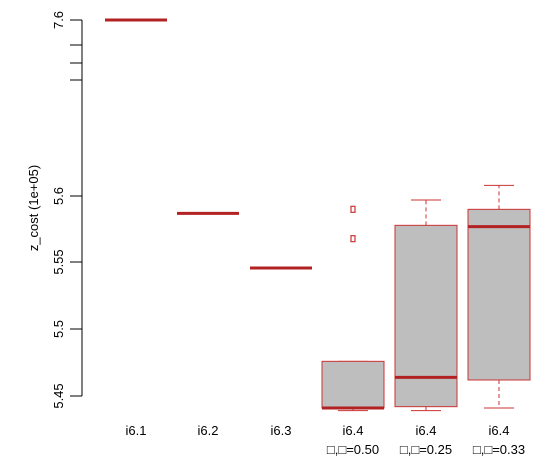 This screenshot has height=473, width=550. What do you see at coordinates (58, 196) in the screenshot?
I see `y-tick-label: 5.6` at bounding box center [58, 196].